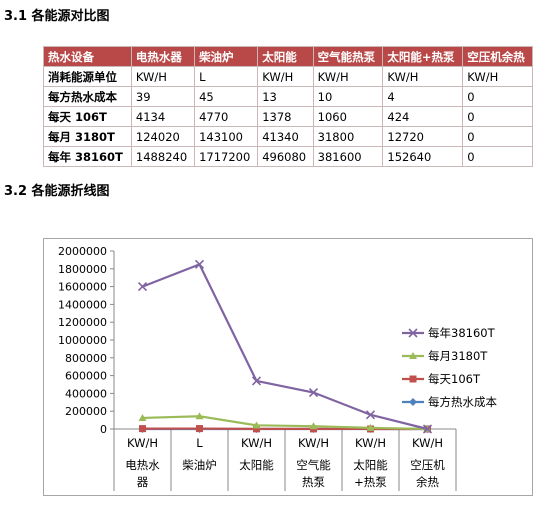 The width and height of the screenshot is (540, 505). What do you see at coordinates (462, 333) in the screenshot?
I see `legend-label: 每年38160T` at bounding box center [462, 333].